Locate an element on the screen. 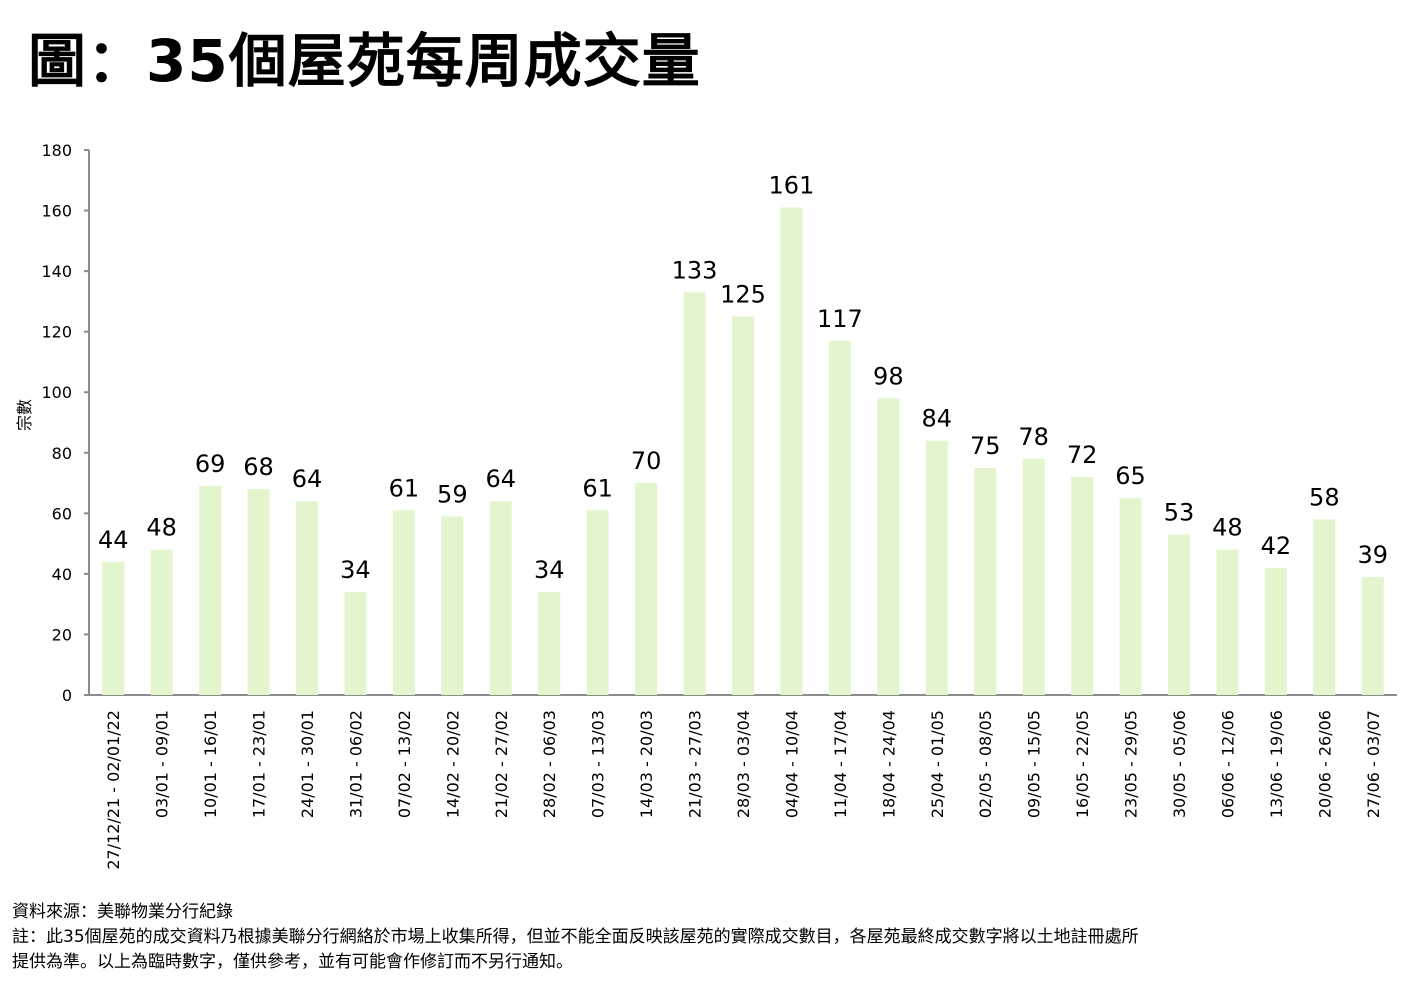 This screenshot has height=995, width=1412. x-tick-label: 24/01 - 30/01 is located at coordinates (307, 764).